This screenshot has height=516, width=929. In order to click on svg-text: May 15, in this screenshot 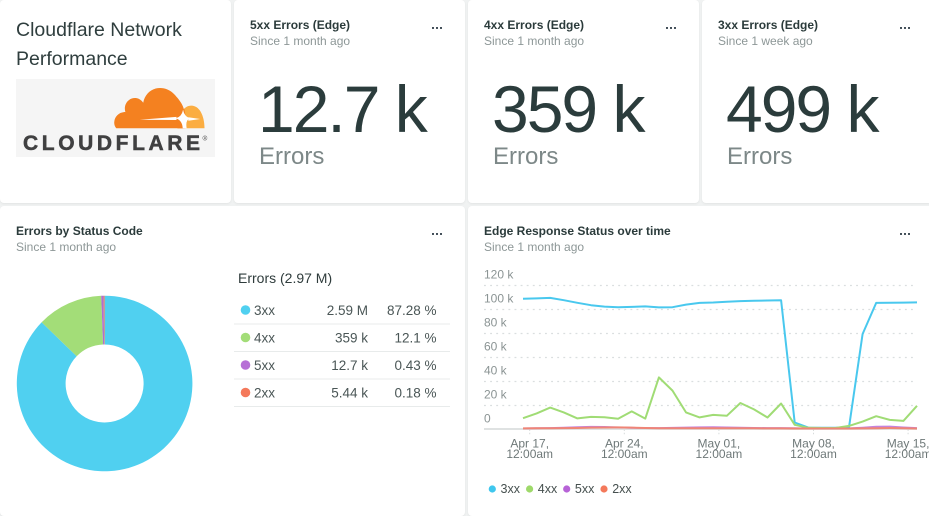, I will do `click(908, 444)`.